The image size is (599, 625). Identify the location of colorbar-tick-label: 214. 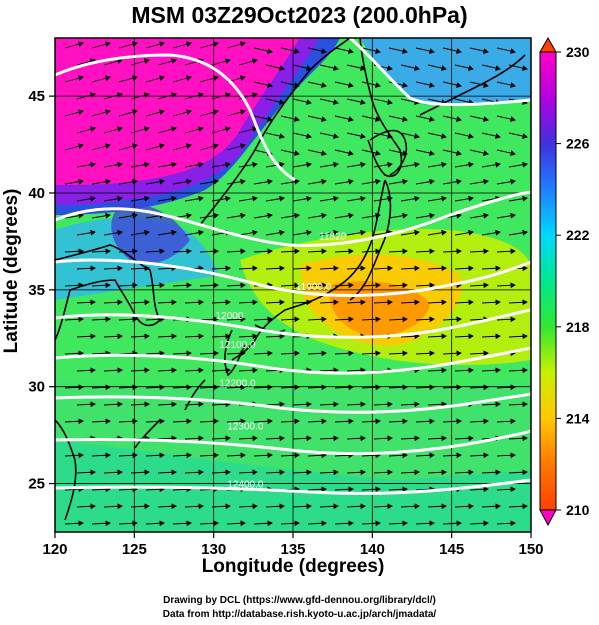
(578, 418).